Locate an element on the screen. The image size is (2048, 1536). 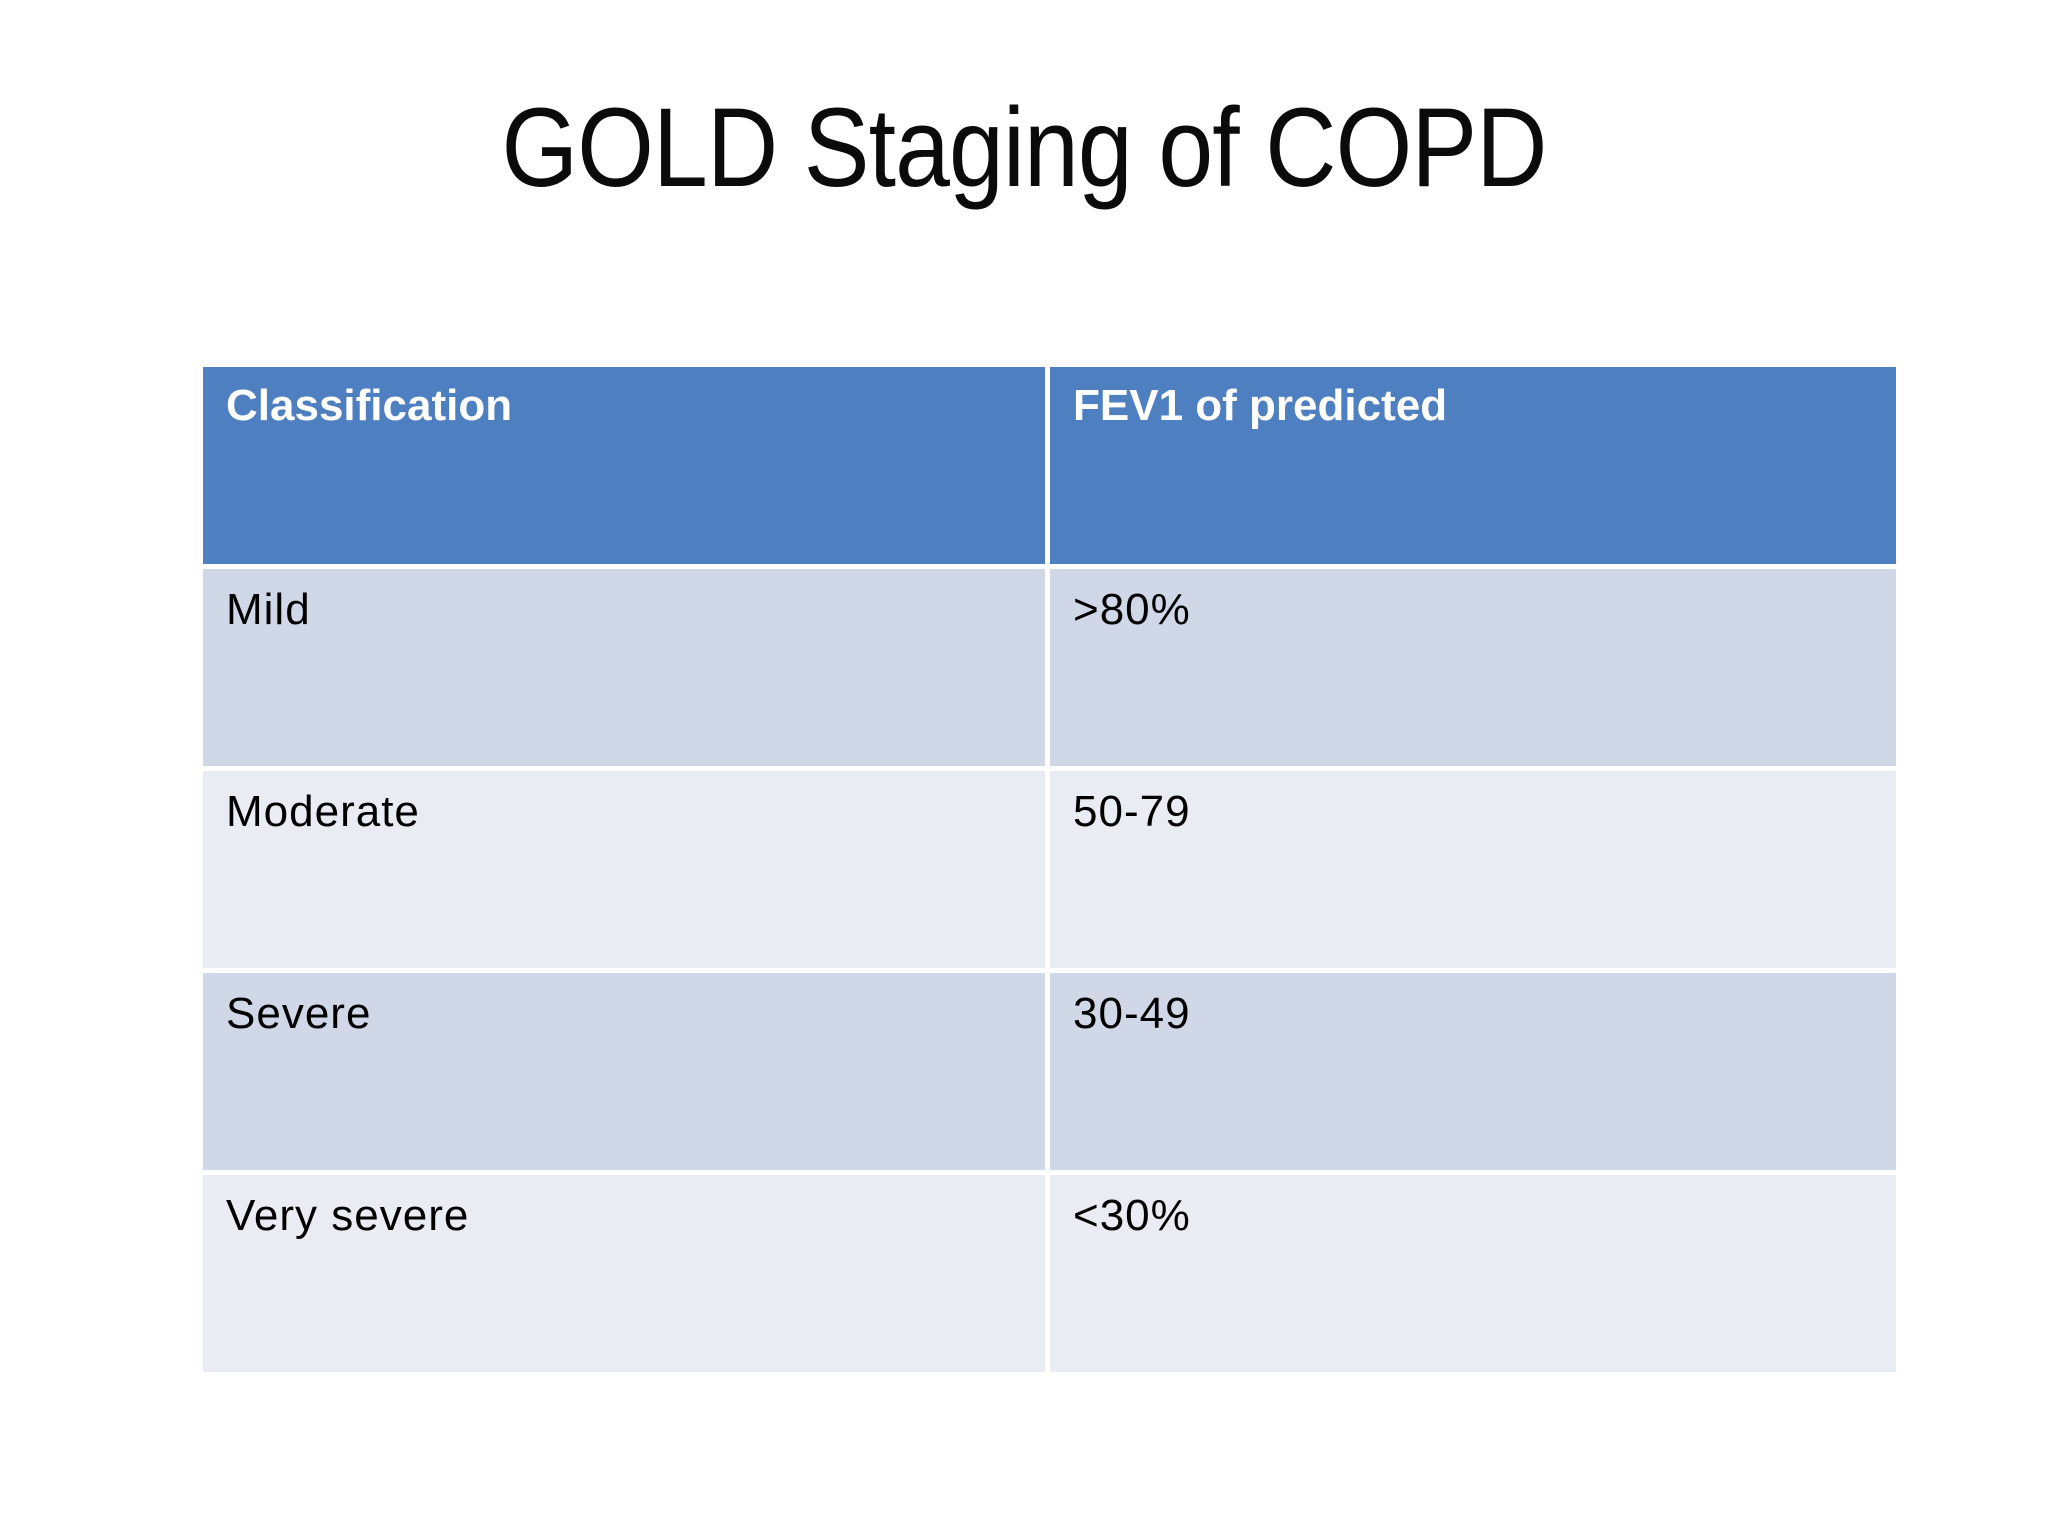
cell-classification-very-severe: Very severe is located at coordinates (624, 1273).